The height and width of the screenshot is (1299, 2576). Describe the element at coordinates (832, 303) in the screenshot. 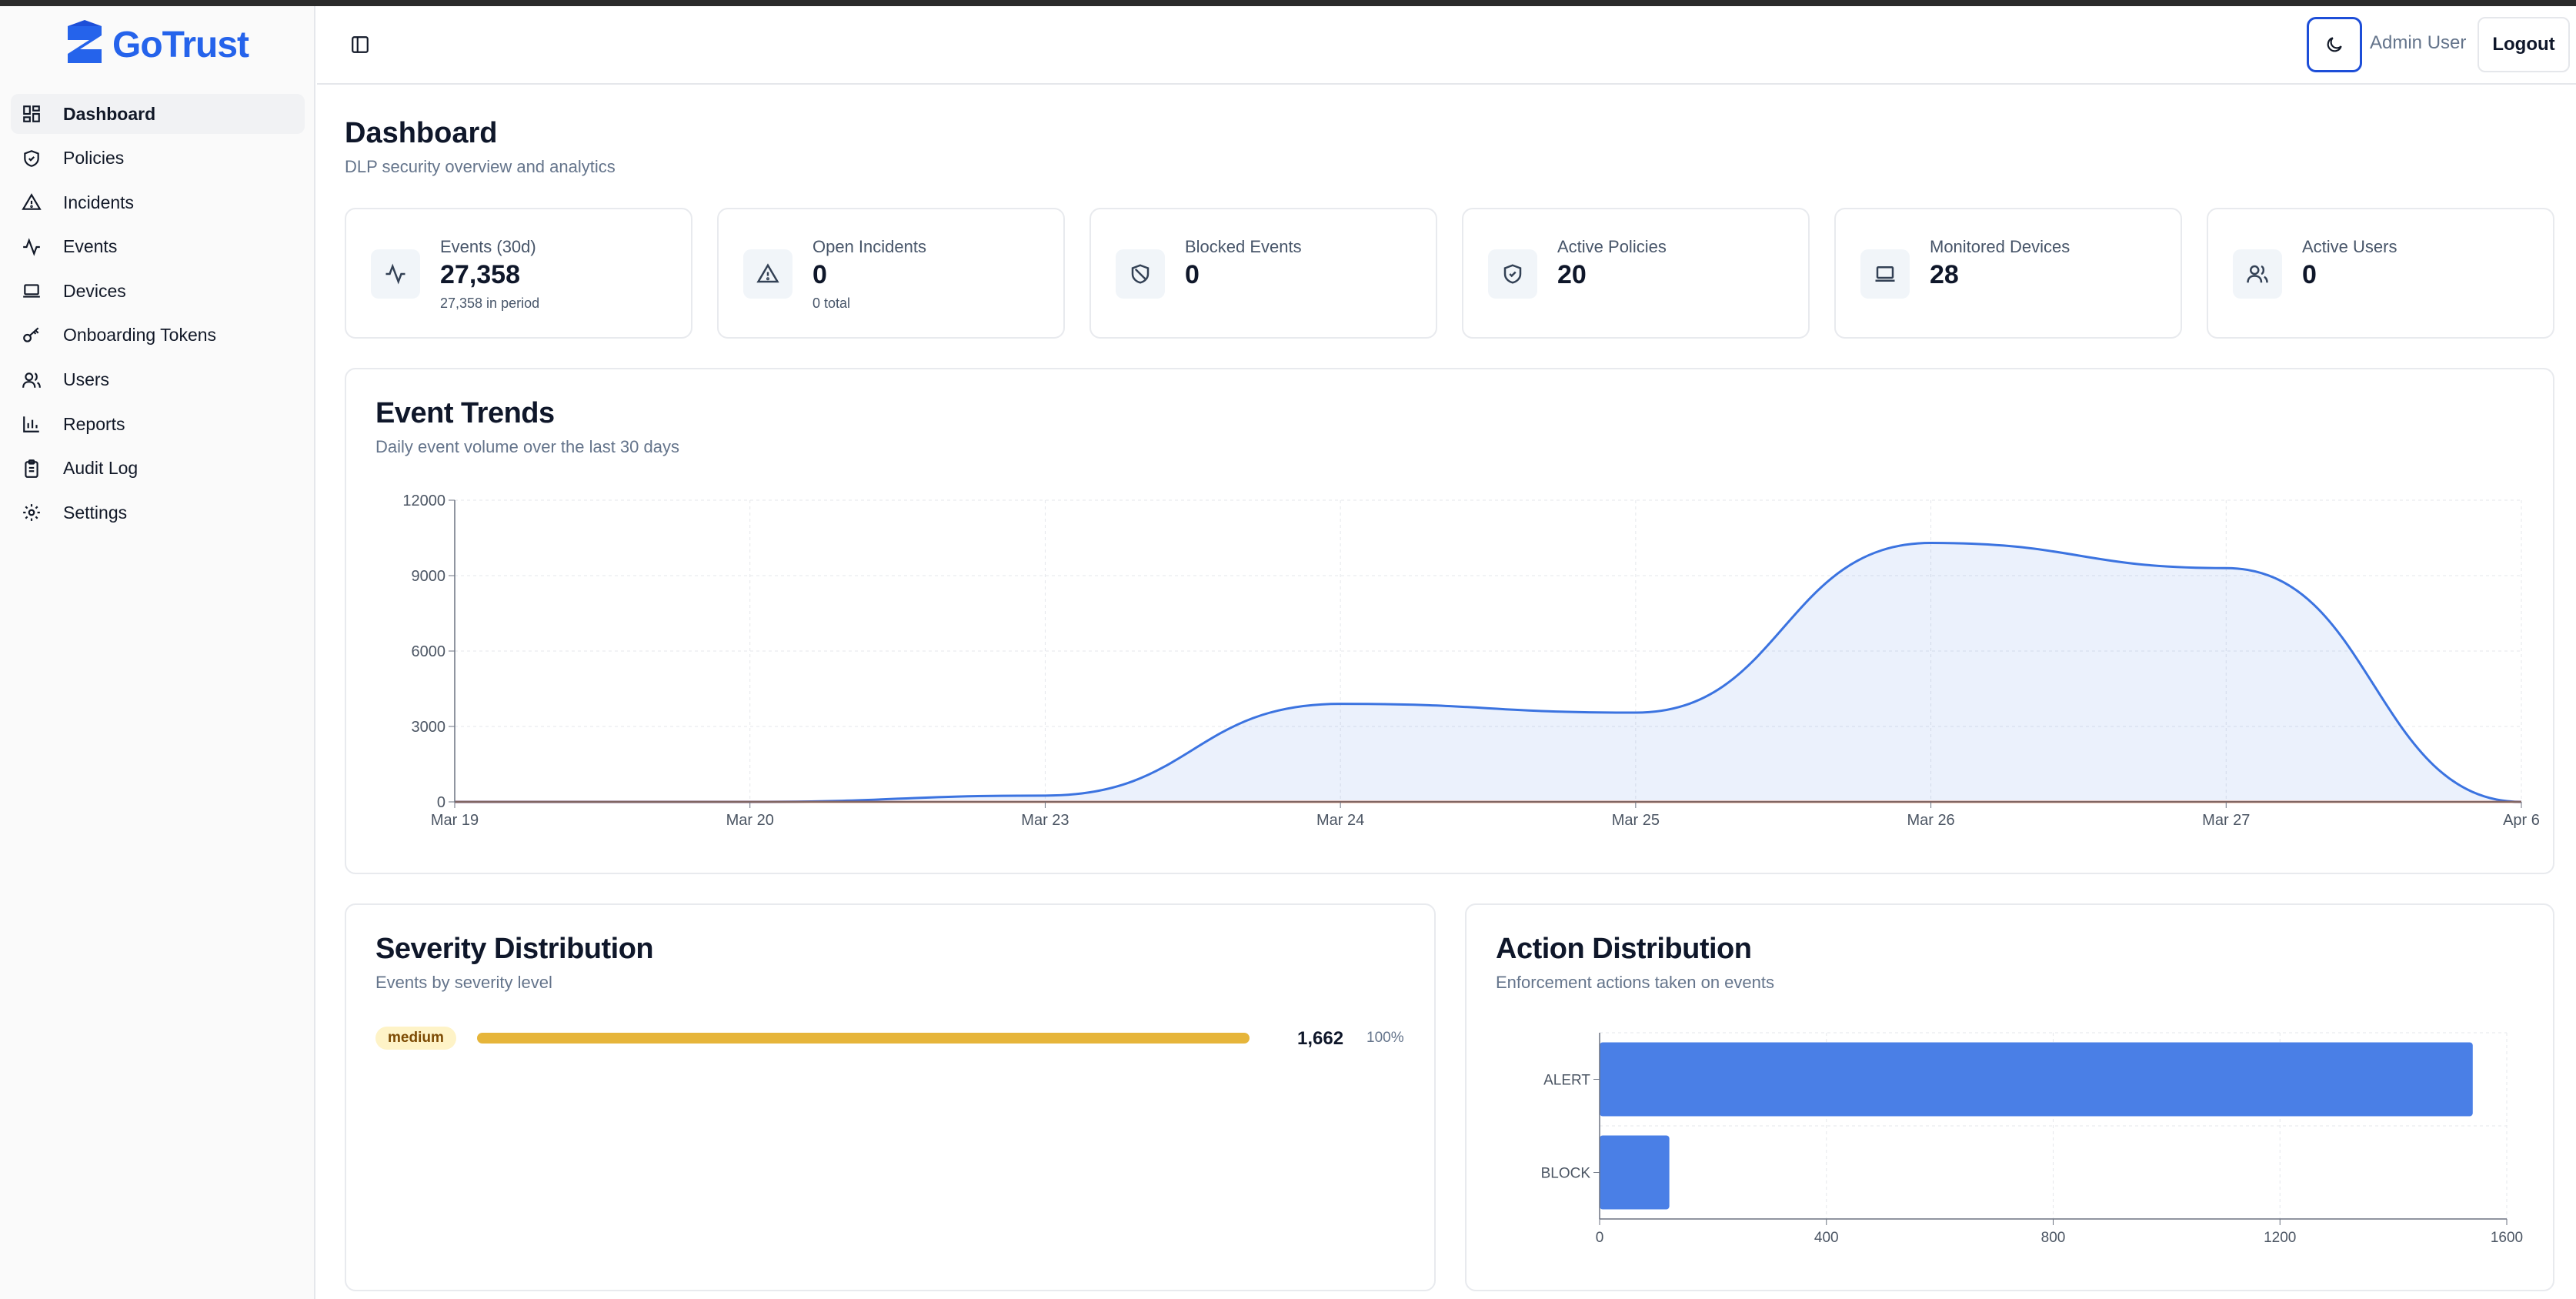

I see `stat-sub: 0 total` at that location.